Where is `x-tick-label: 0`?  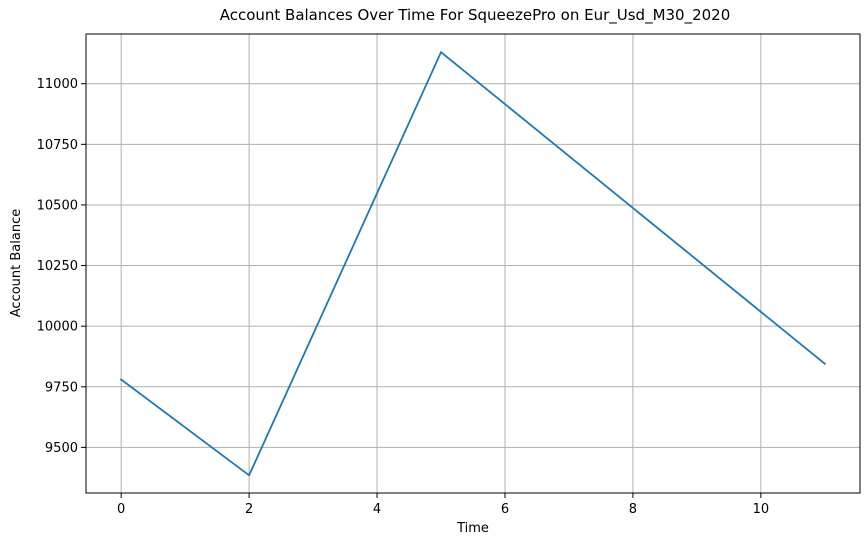 x-tick-label: 0 is located at coordinates (121, 509).